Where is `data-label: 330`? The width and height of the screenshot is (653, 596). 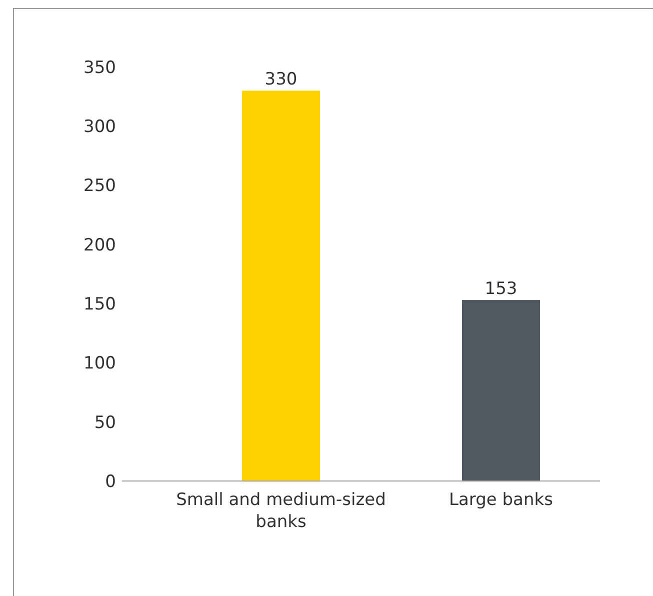
data-label: 330 is located at coordinates (281, 80).